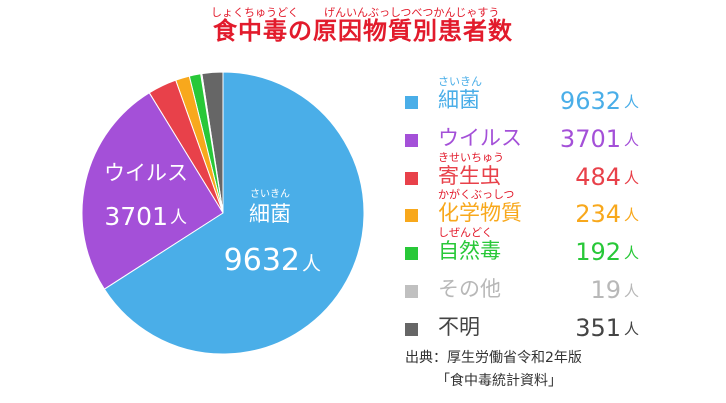  I want to click on legend-label: その他, so click(469, 289).